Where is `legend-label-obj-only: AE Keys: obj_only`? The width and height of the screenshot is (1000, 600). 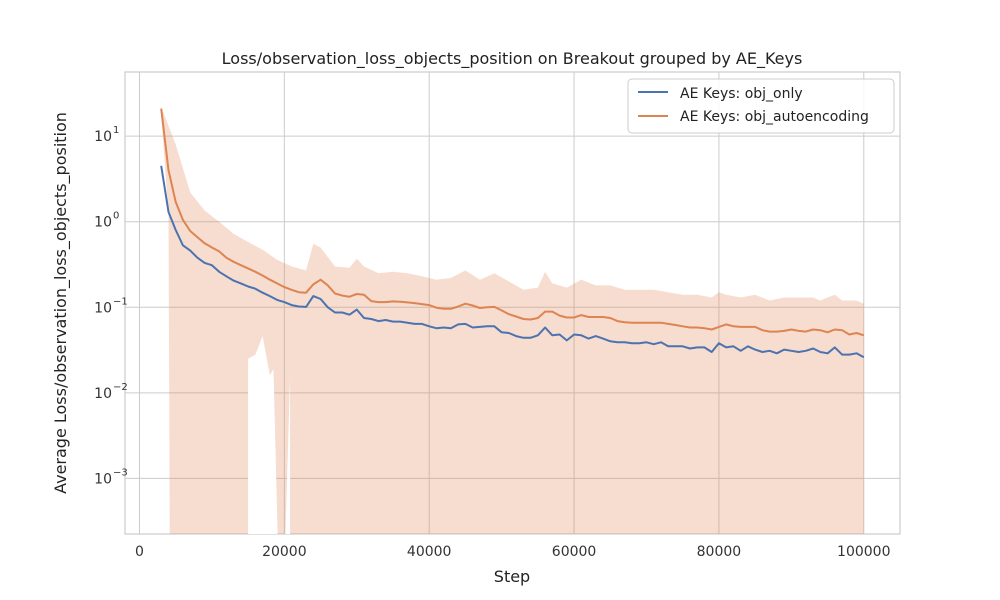
legend-label-obj-only: AE Keys: obj_only is located at coordinates (741, 94).